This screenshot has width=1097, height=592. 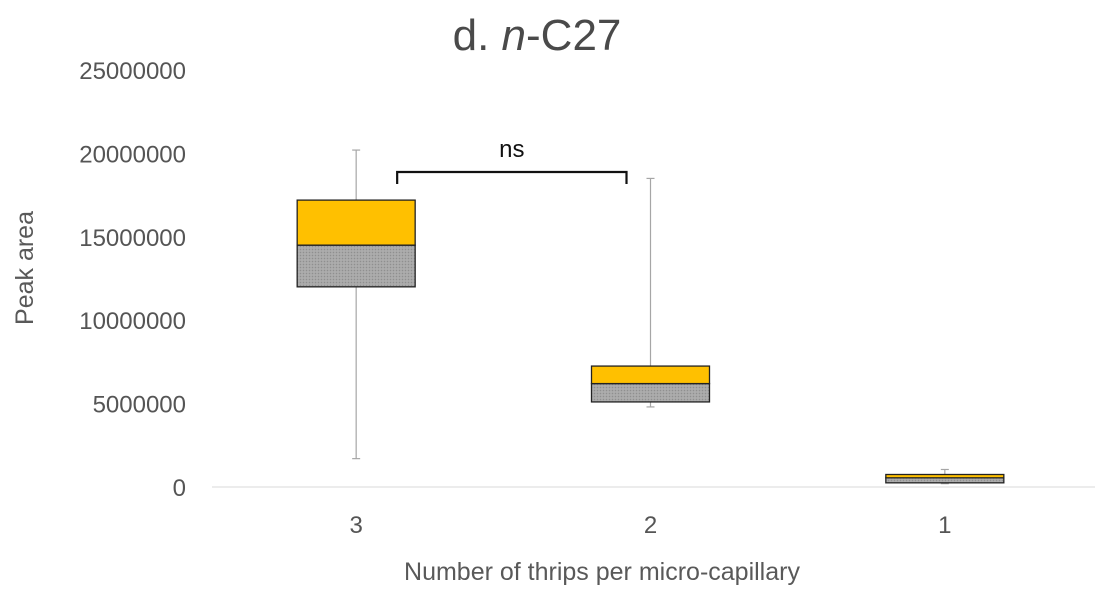 What do you see at coordinates (537, 35) in the screenshot?
I see `chart-title: d. n-C27` at bounding box center [537, 35].